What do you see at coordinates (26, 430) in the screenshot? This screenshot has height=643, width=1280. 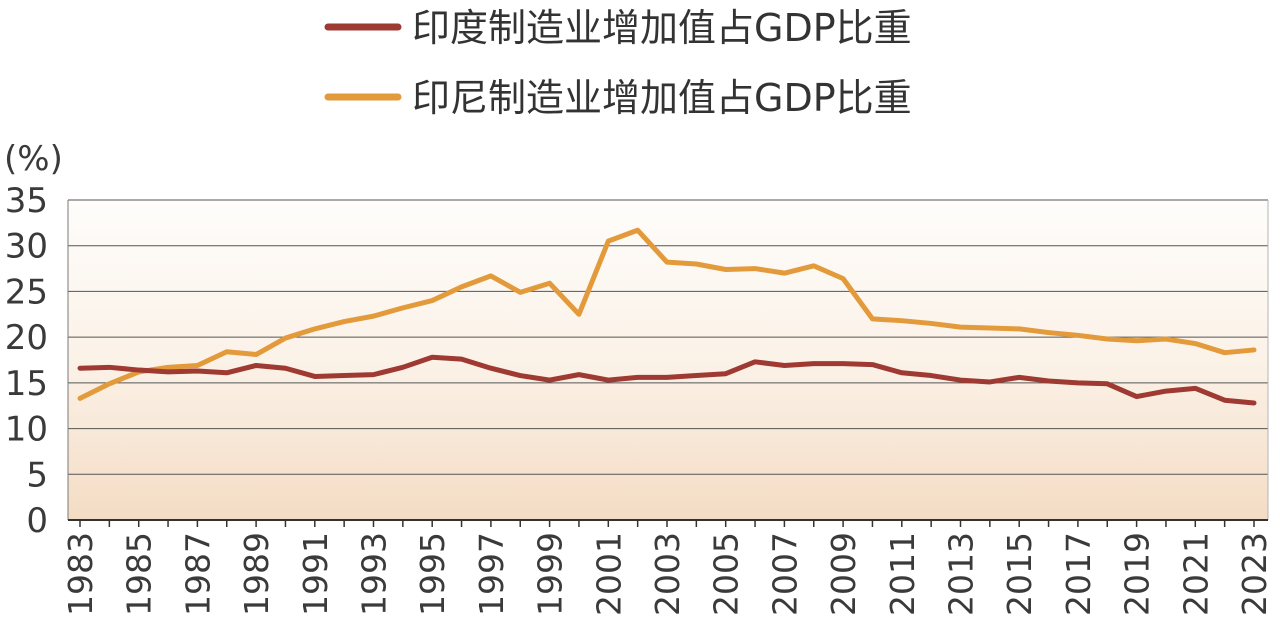 I see `y-tick-label-10: 10` at bounding box center [26, 430].